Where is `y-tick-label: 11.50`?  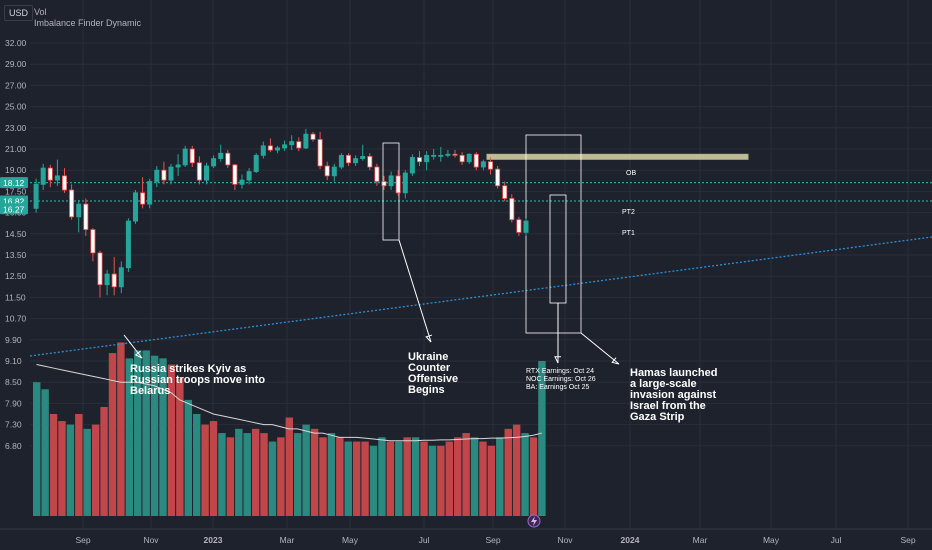
y-tick-label: 11.50 is located at coordinates (15, 297).